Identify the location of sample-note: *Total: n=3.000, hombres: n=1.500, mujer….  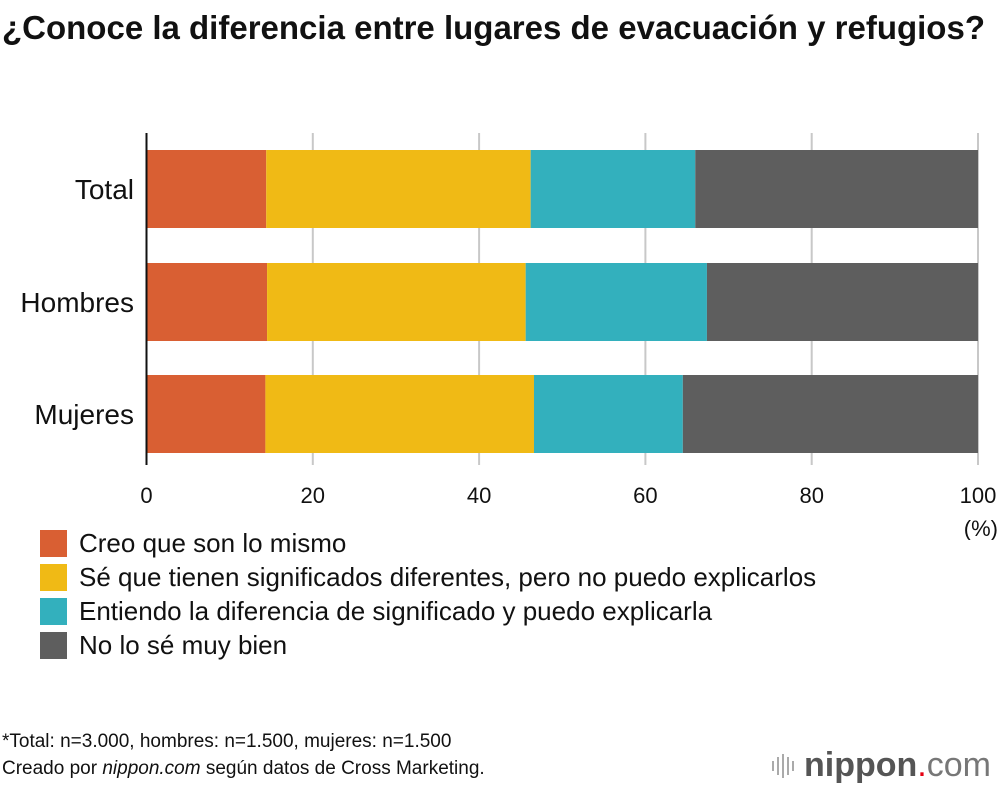
(227, 741).